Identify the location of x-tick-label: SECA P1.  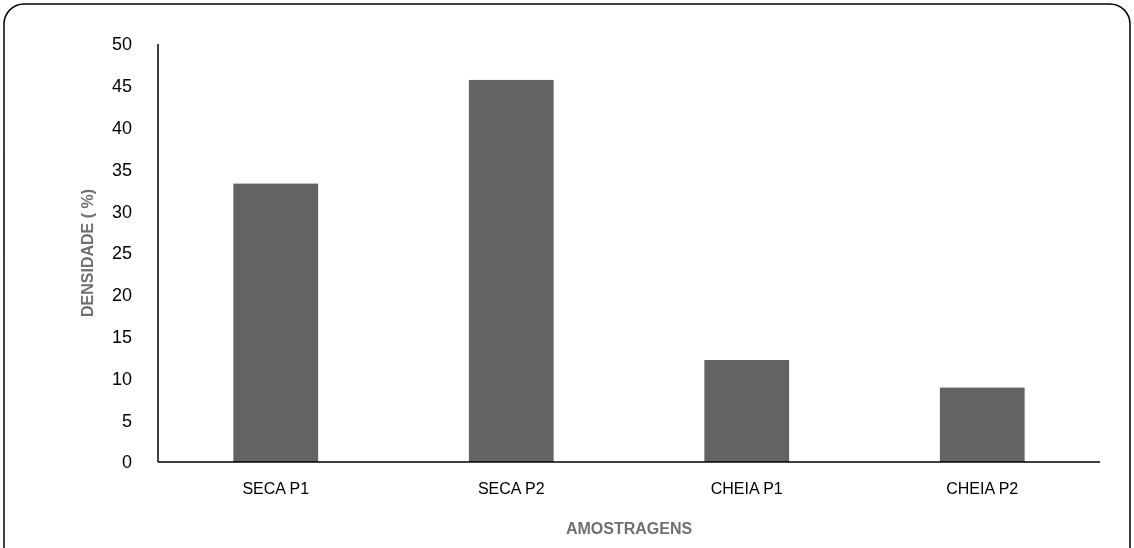
(276, 488).